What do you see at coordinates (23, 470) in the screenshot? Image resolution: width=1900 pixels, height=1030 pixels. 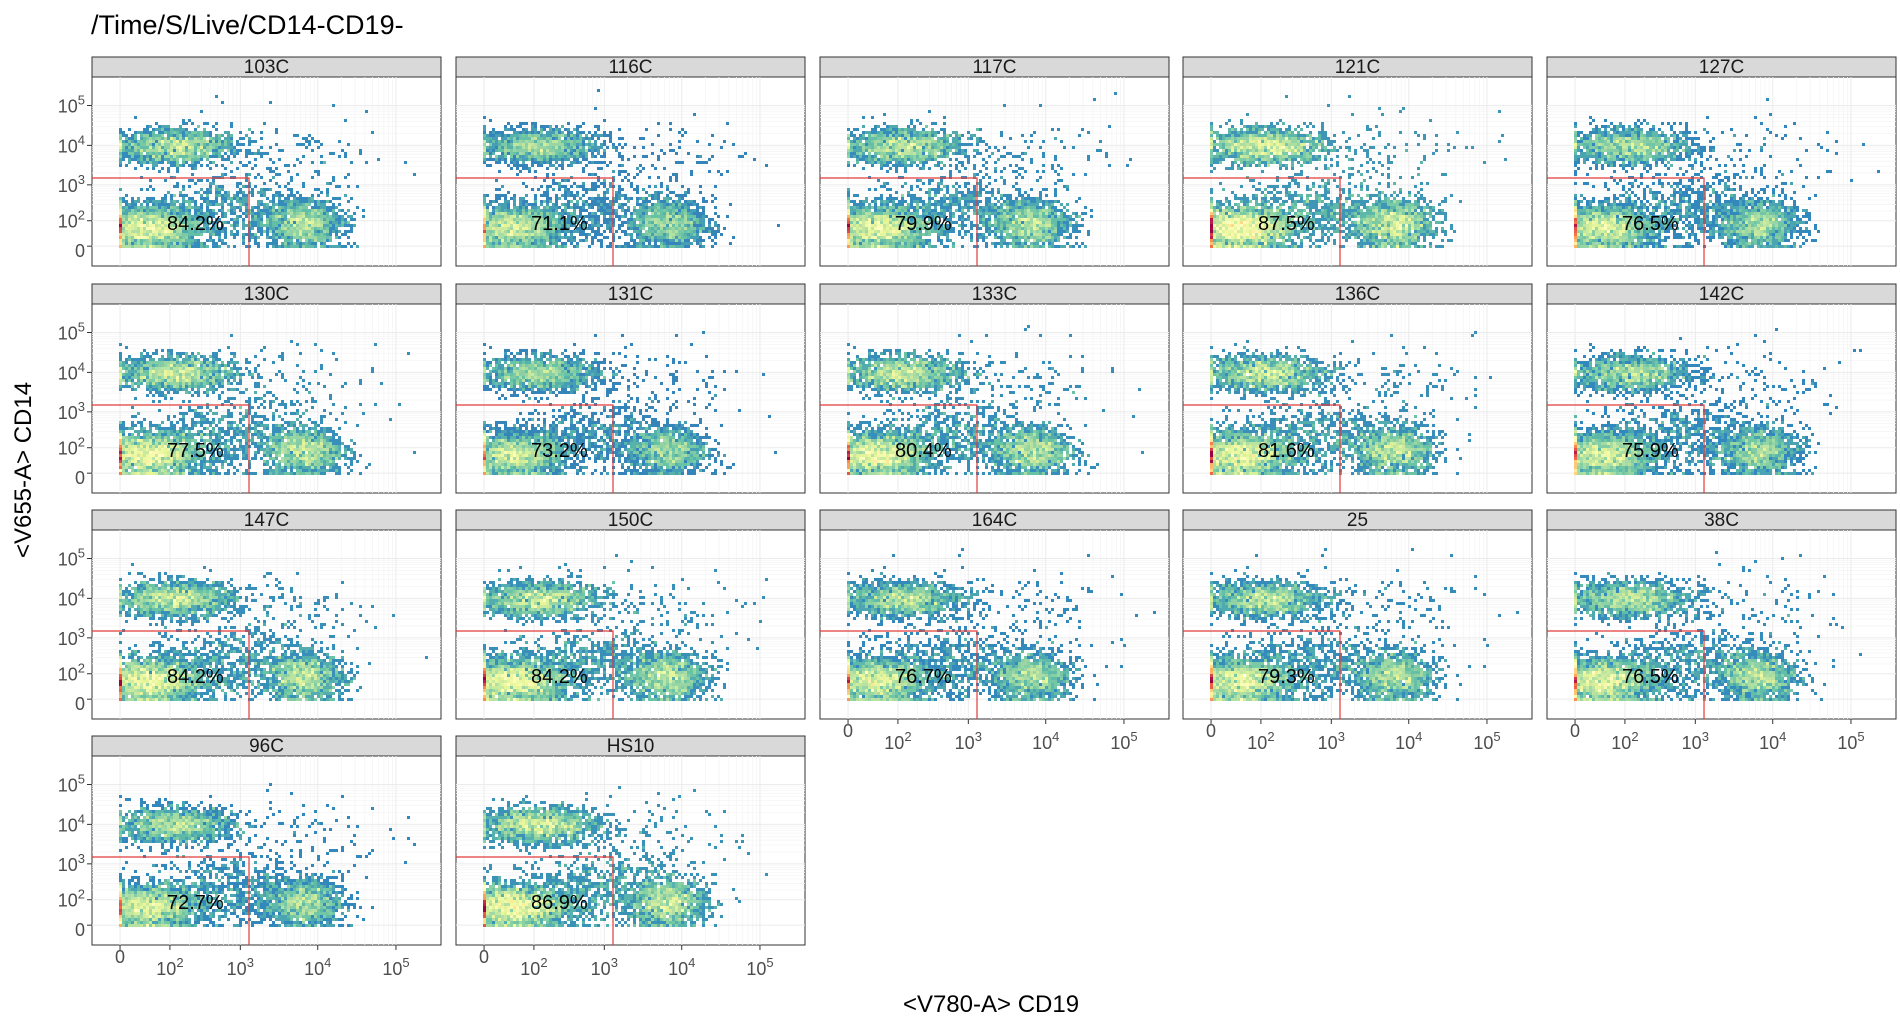 I see `y-axis-label: <V655-A> CD14` at bounding box center [23, 470].